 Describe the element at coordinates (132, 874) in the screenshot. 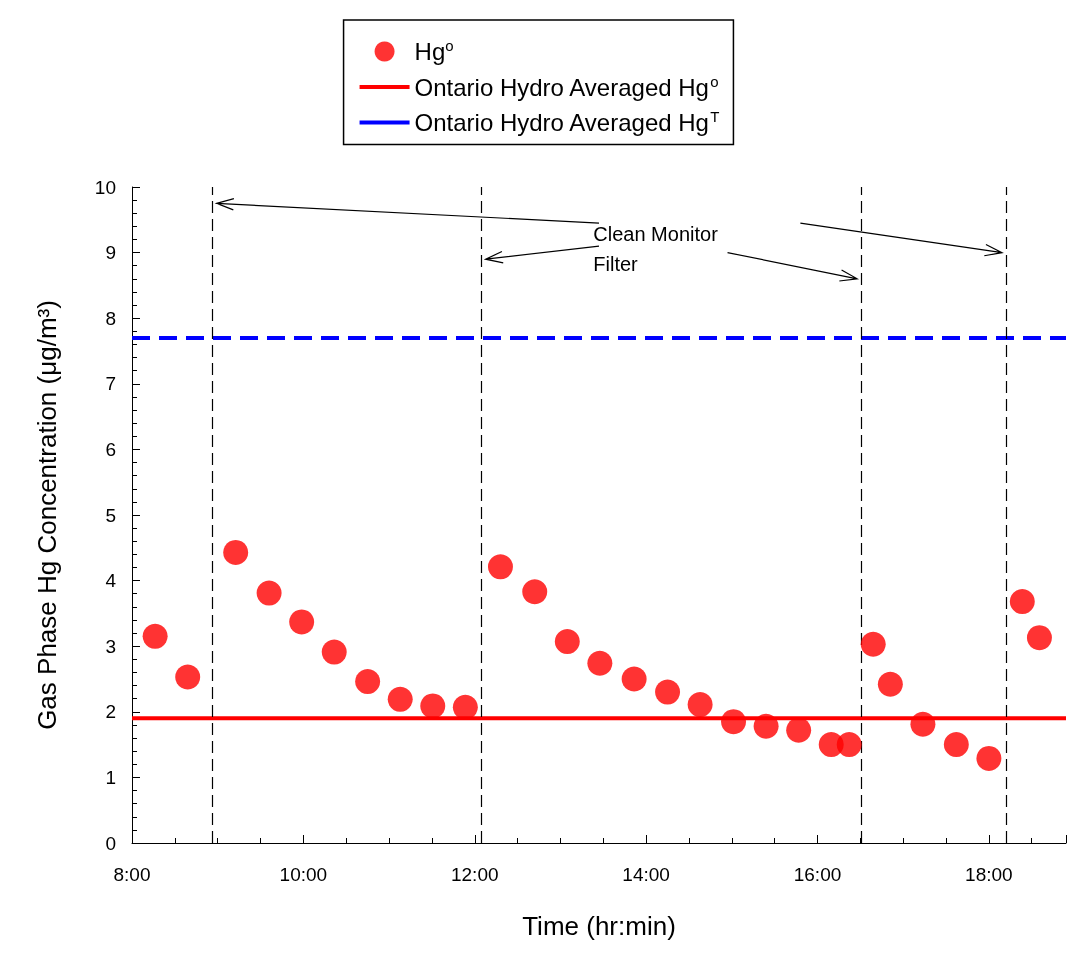

I see `x-tick-label: 8:00` at that location.